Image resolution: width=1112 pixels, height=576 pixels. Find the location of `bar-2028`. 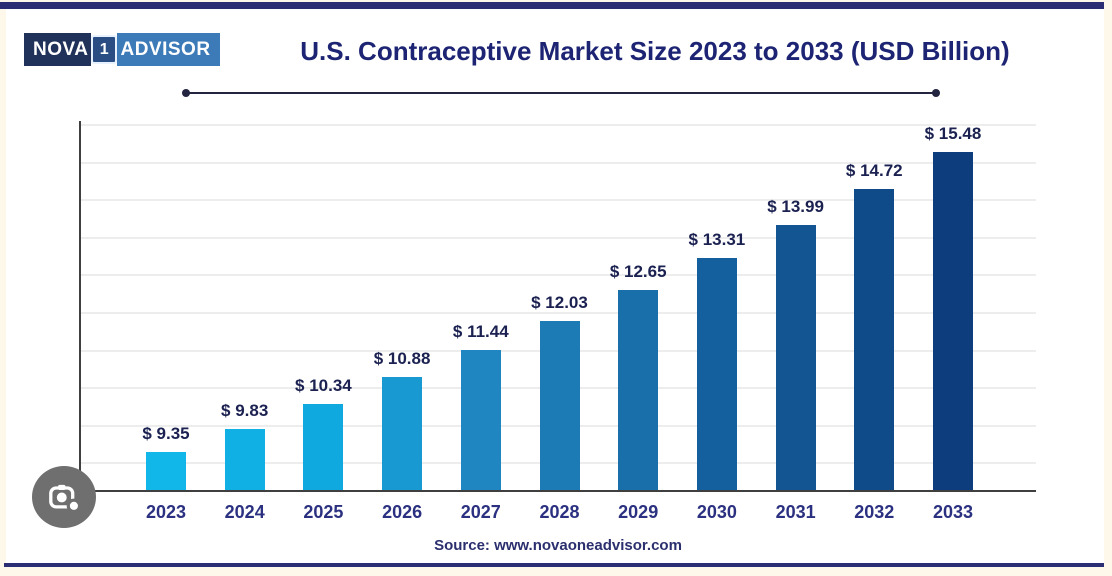

bar-2028 is located at coordinates (559, 405).